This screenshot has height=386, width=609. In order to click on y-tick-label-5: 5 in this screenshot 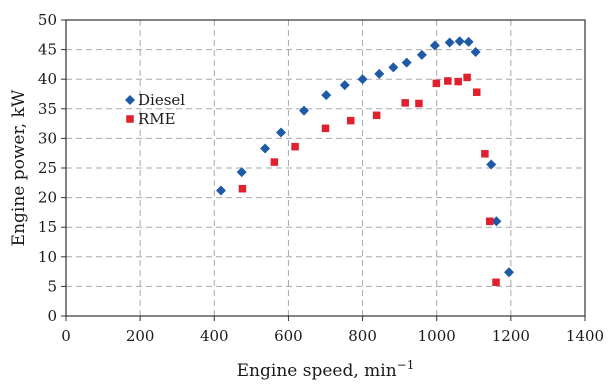, I will do `click(52, 286)`.